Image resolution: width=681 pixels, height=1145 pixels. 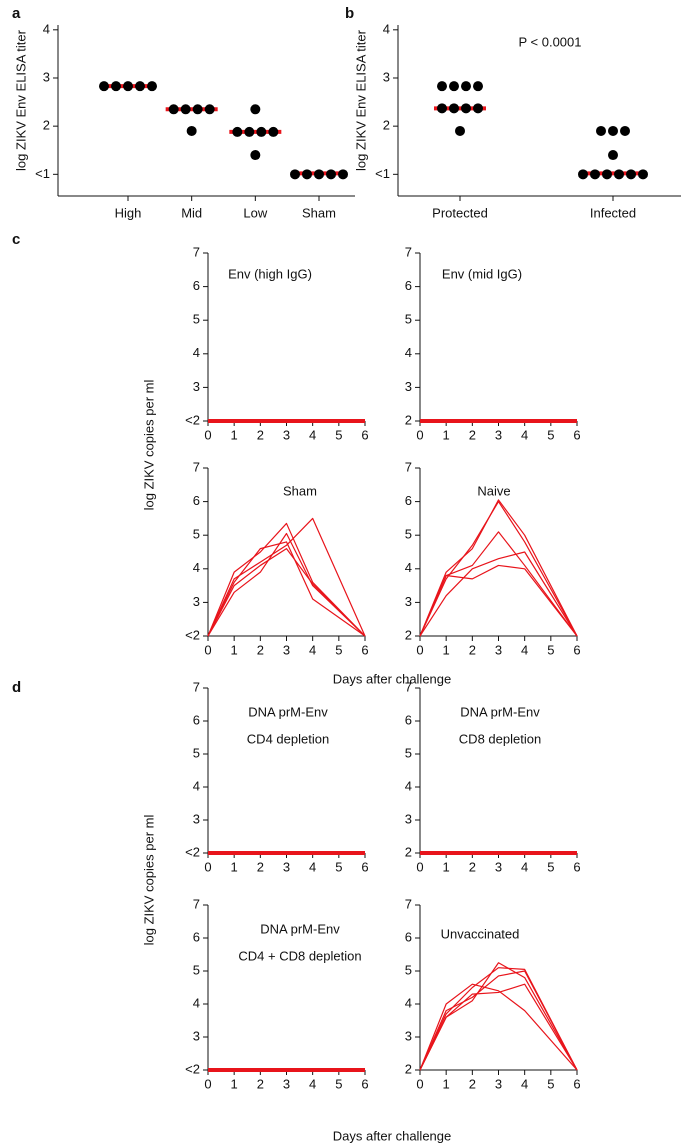 I want to click on panel-label: b, so click(x=349, y=13).